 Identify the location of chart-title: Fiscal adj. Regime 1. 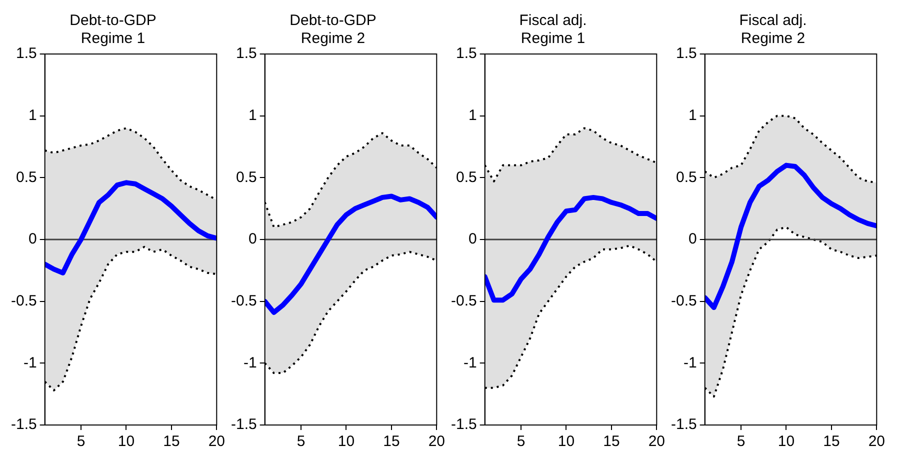
(553, 30).